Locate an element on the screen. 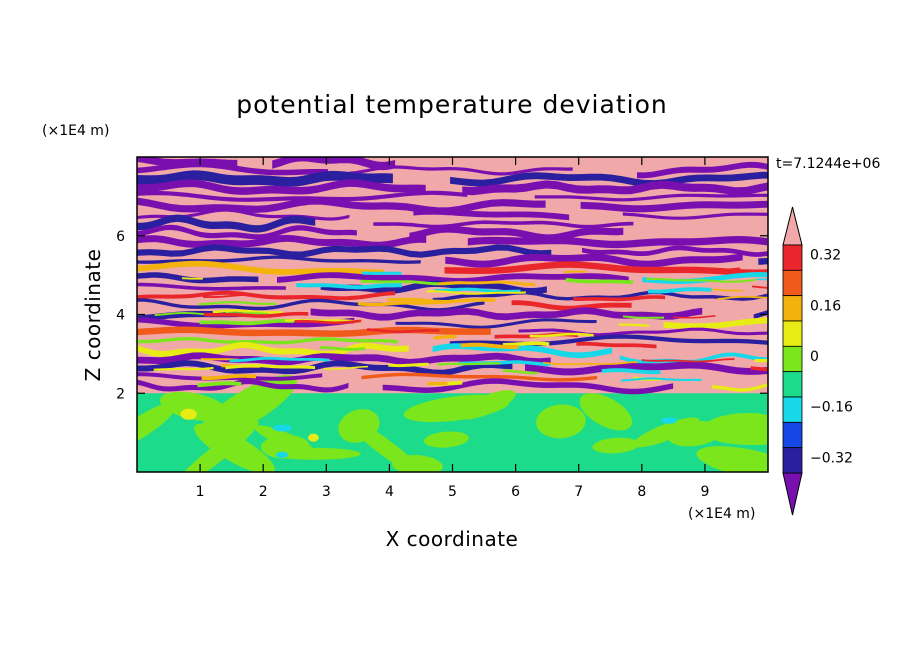 Image resolution: width=904 pixels, height=654 pixels. y-unit-label: (×1E4 m) is located at coordinates (75, 131).